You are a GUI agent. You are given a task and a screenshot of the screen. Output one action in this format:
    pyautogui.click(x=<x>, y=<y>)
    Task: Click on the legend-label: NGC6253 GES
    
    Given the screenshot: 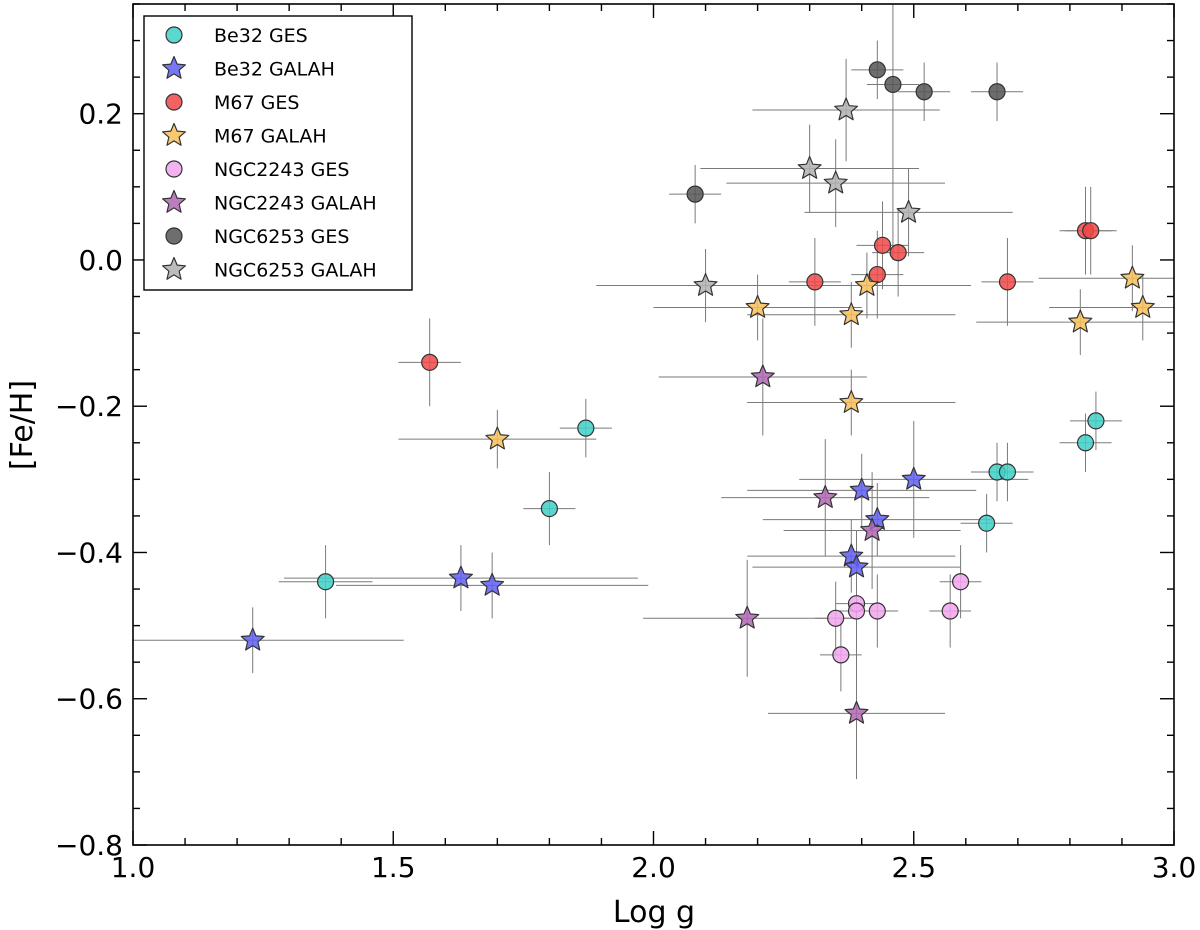 What is the action you would take?
    pyautogui.click(x=281, y=237)
    